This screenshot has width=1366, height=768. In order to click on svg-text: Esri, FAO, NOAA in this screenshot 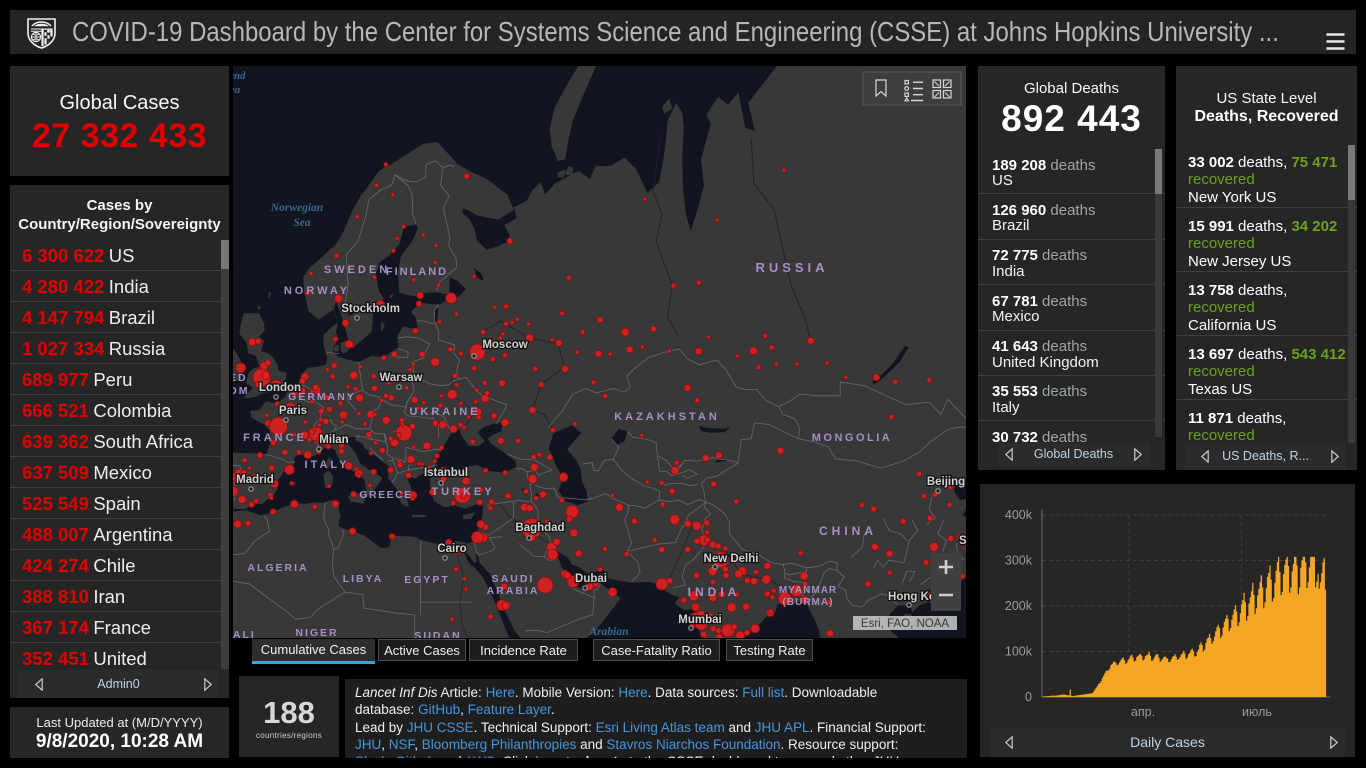, I will do `click(905, 624)`.